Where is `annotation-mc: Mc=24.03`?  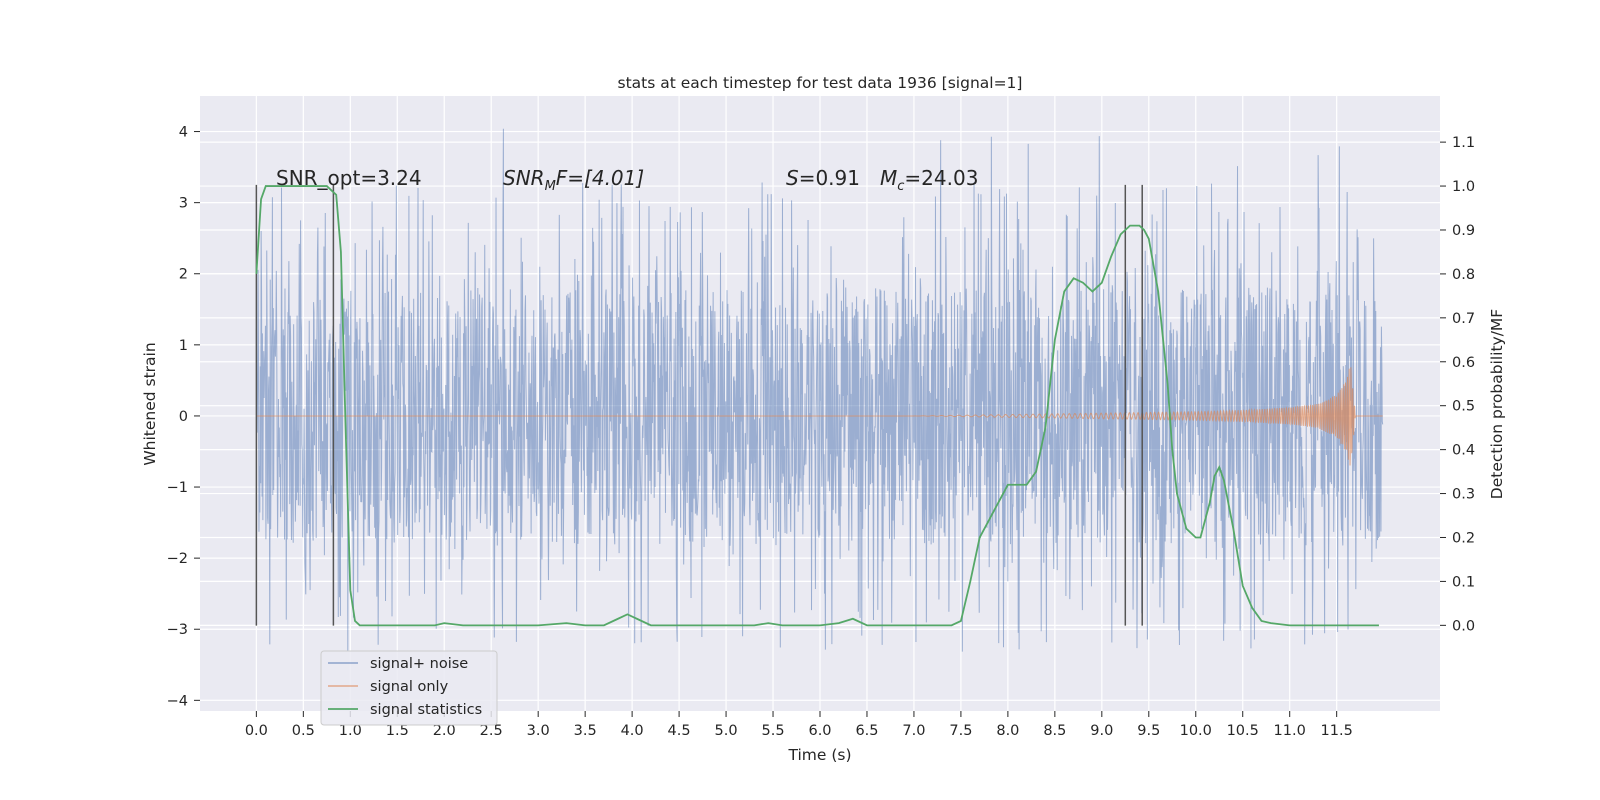 annotation-mc: Mc=24.03 is located at coordinates (929, 180).